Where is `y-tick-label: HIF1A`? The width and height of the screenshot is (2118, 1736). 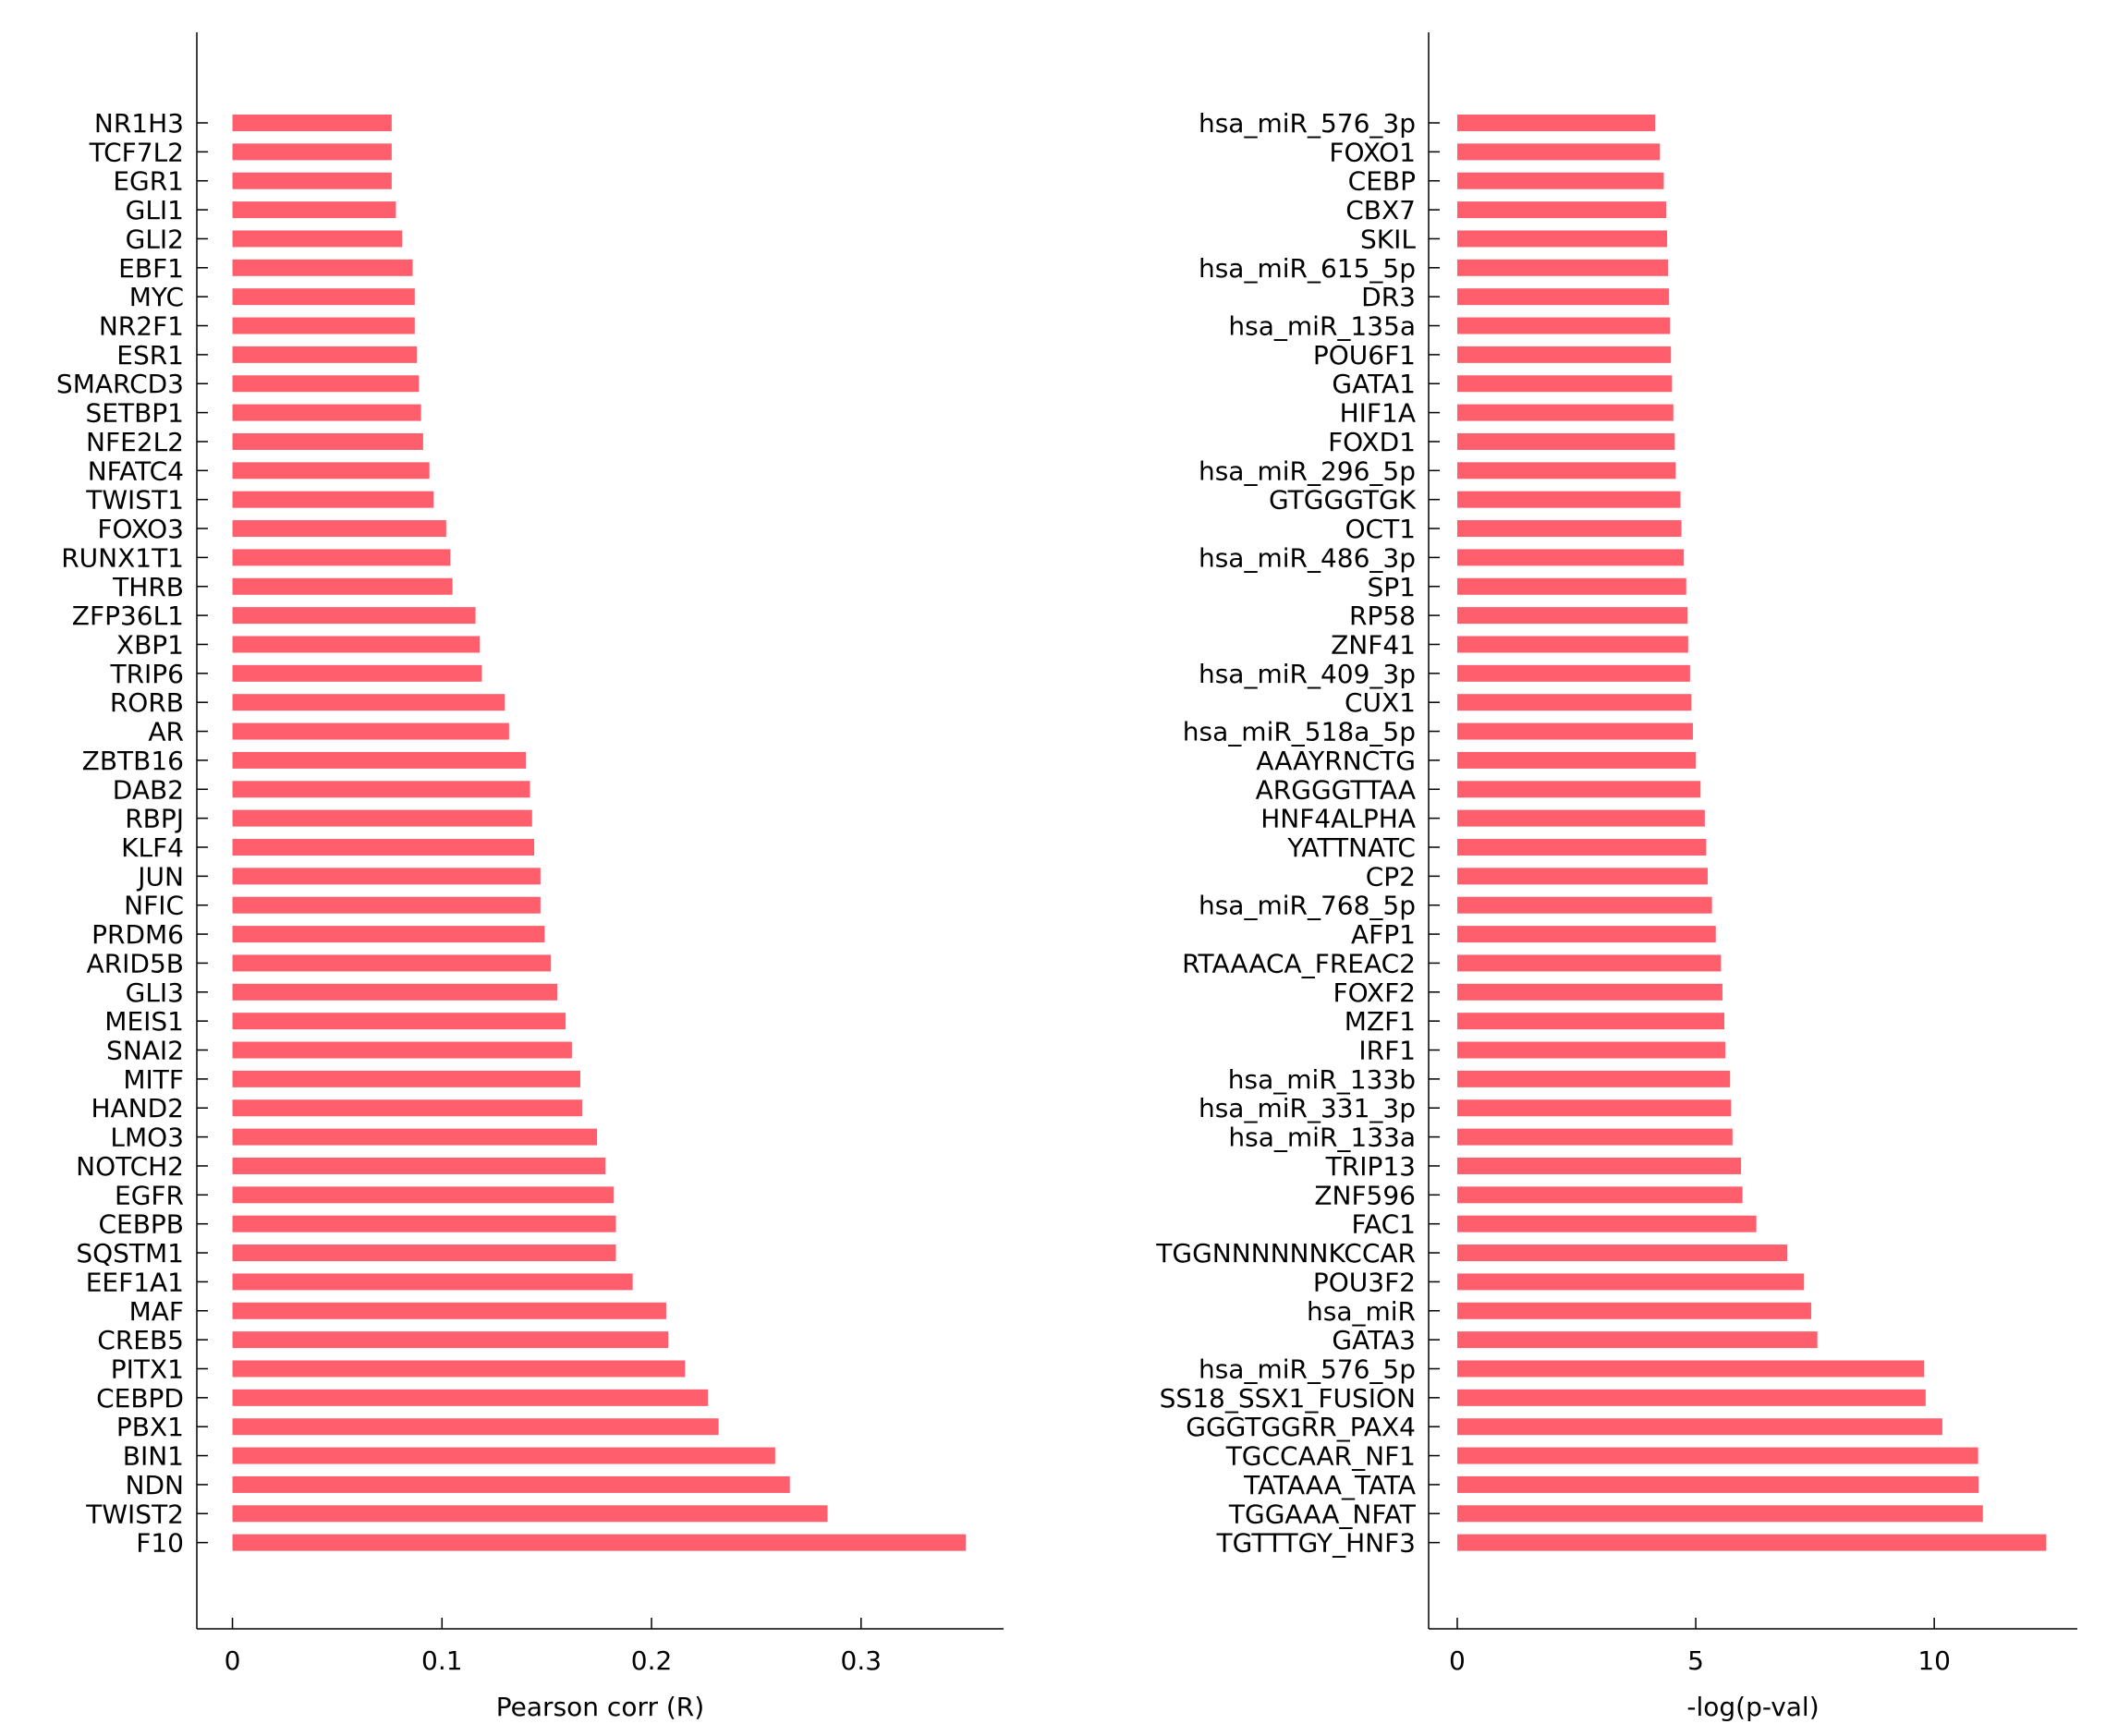 y-tick-label: HIF1A is located at coordinates (1378, 414).